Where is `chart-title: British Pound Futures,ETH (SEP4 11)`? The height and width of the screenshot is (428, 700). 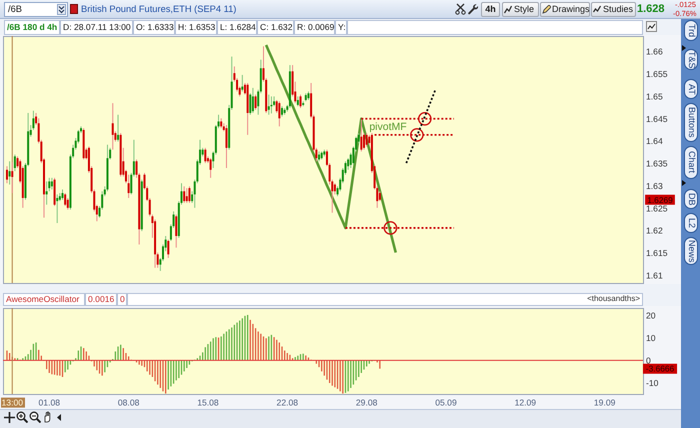
chart-title: British Pound Futures,ETH (SEP4 11) is located at coordinates (158, 9).